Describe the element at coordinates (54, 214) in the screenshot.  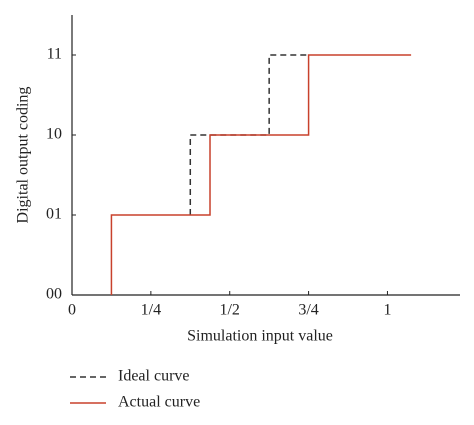
I see `y-tick-label: 01` at that location.